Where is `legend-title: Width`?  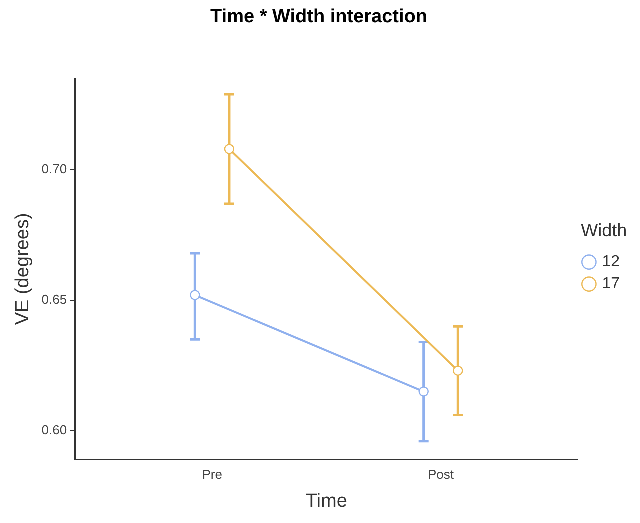
legend-title: Width is located at coordinates (604, 230).